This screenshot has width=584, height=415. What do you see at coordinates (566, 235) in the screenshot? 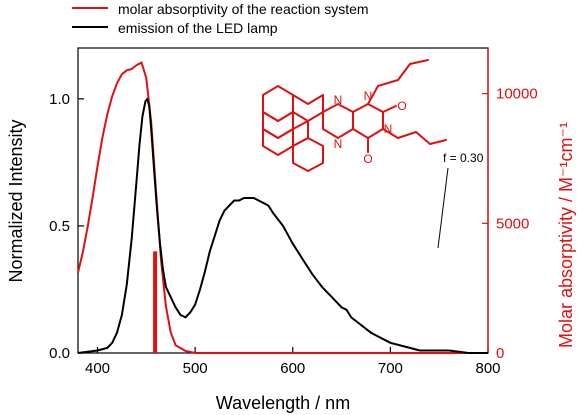
I see `y2-axis-title: Molar absorptivity / M⁻¹cm⁻¹` at bounding box center [566, 235].